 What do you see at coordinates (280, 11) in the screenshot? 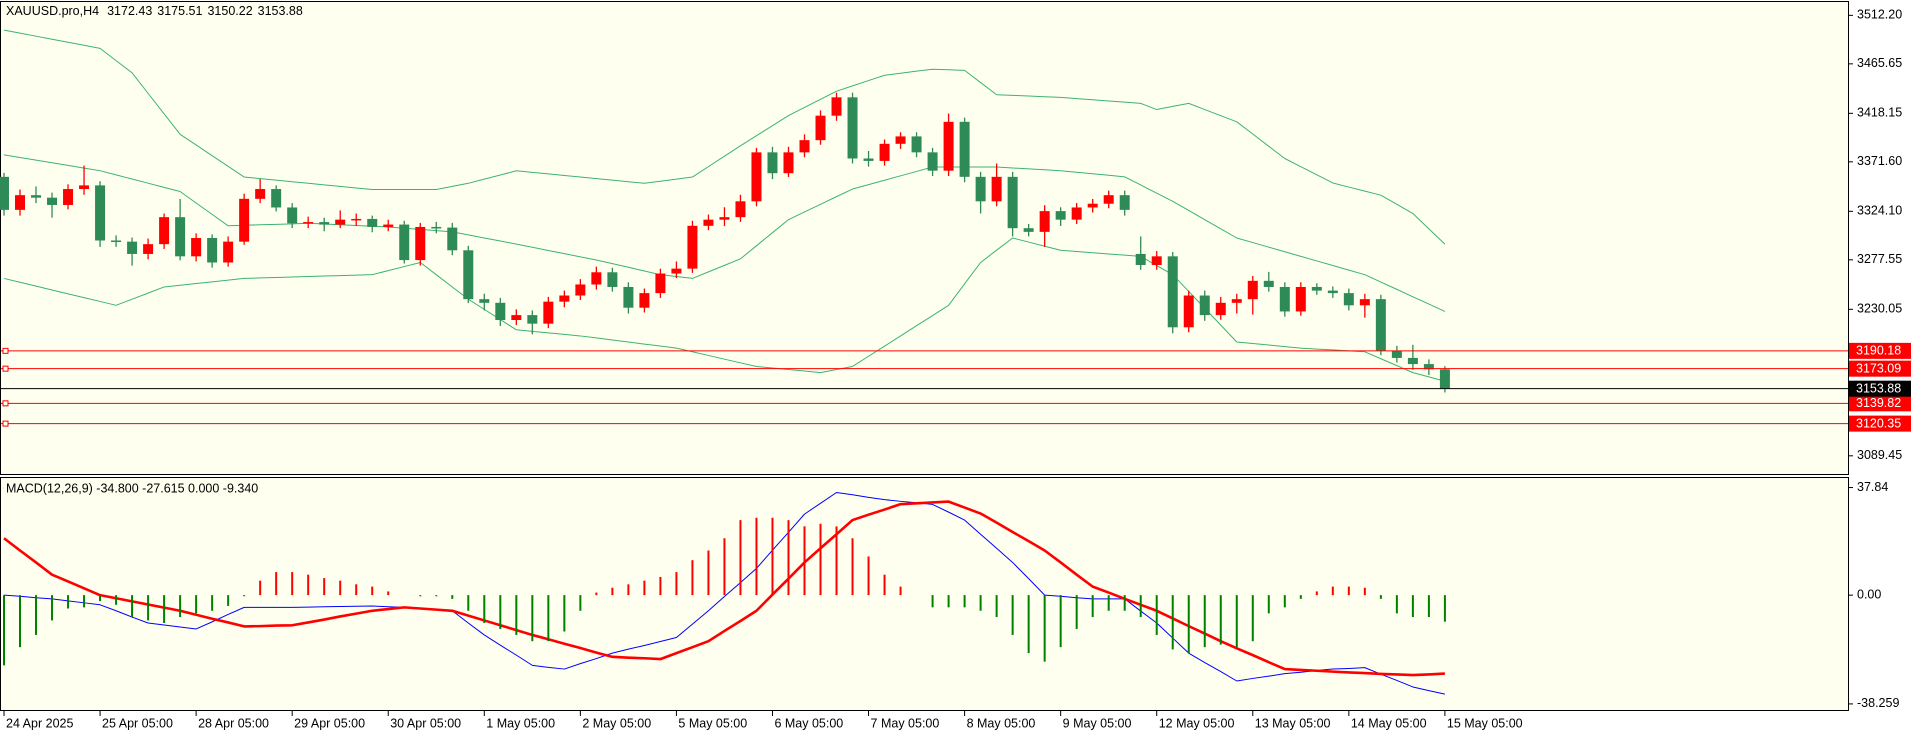
I see `last-close: 3153.88` at bounding box center [280, 11].